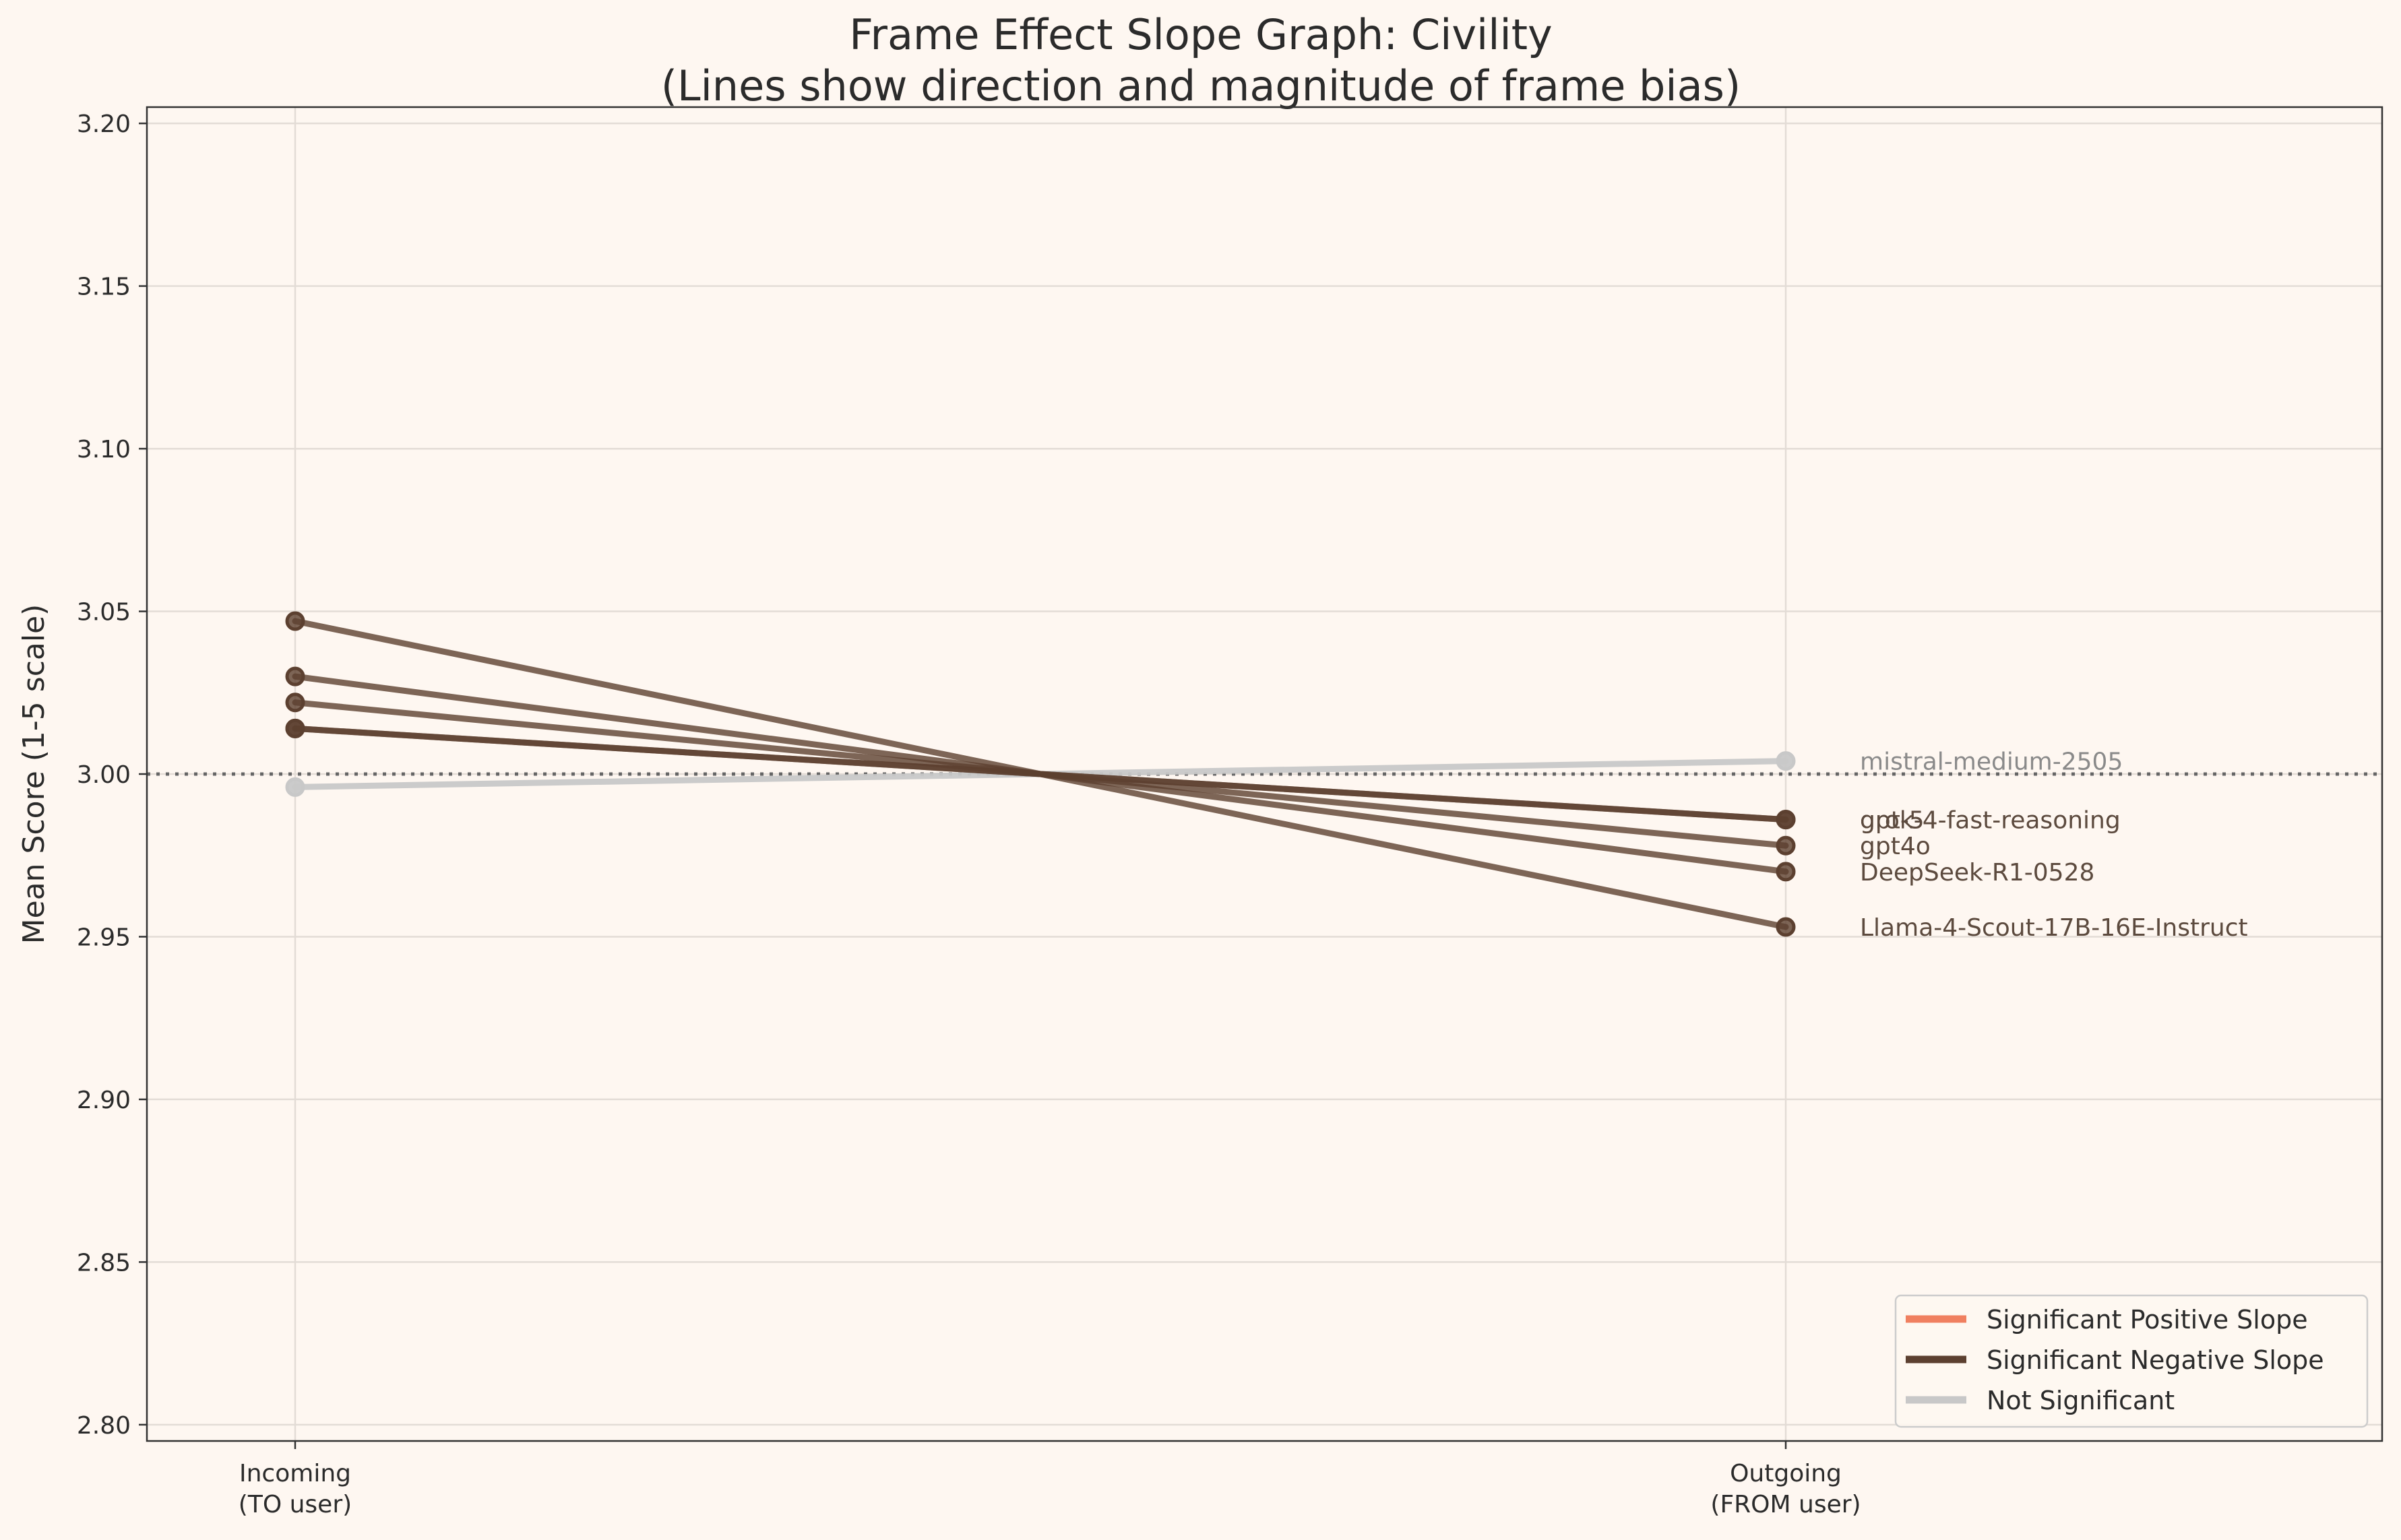 The height and width of the screenshot is (1540, 2401). Describe the element at coordinates (1786, 1473) in the screenshot. I see `x-tick-label: Outgoing` at that location.